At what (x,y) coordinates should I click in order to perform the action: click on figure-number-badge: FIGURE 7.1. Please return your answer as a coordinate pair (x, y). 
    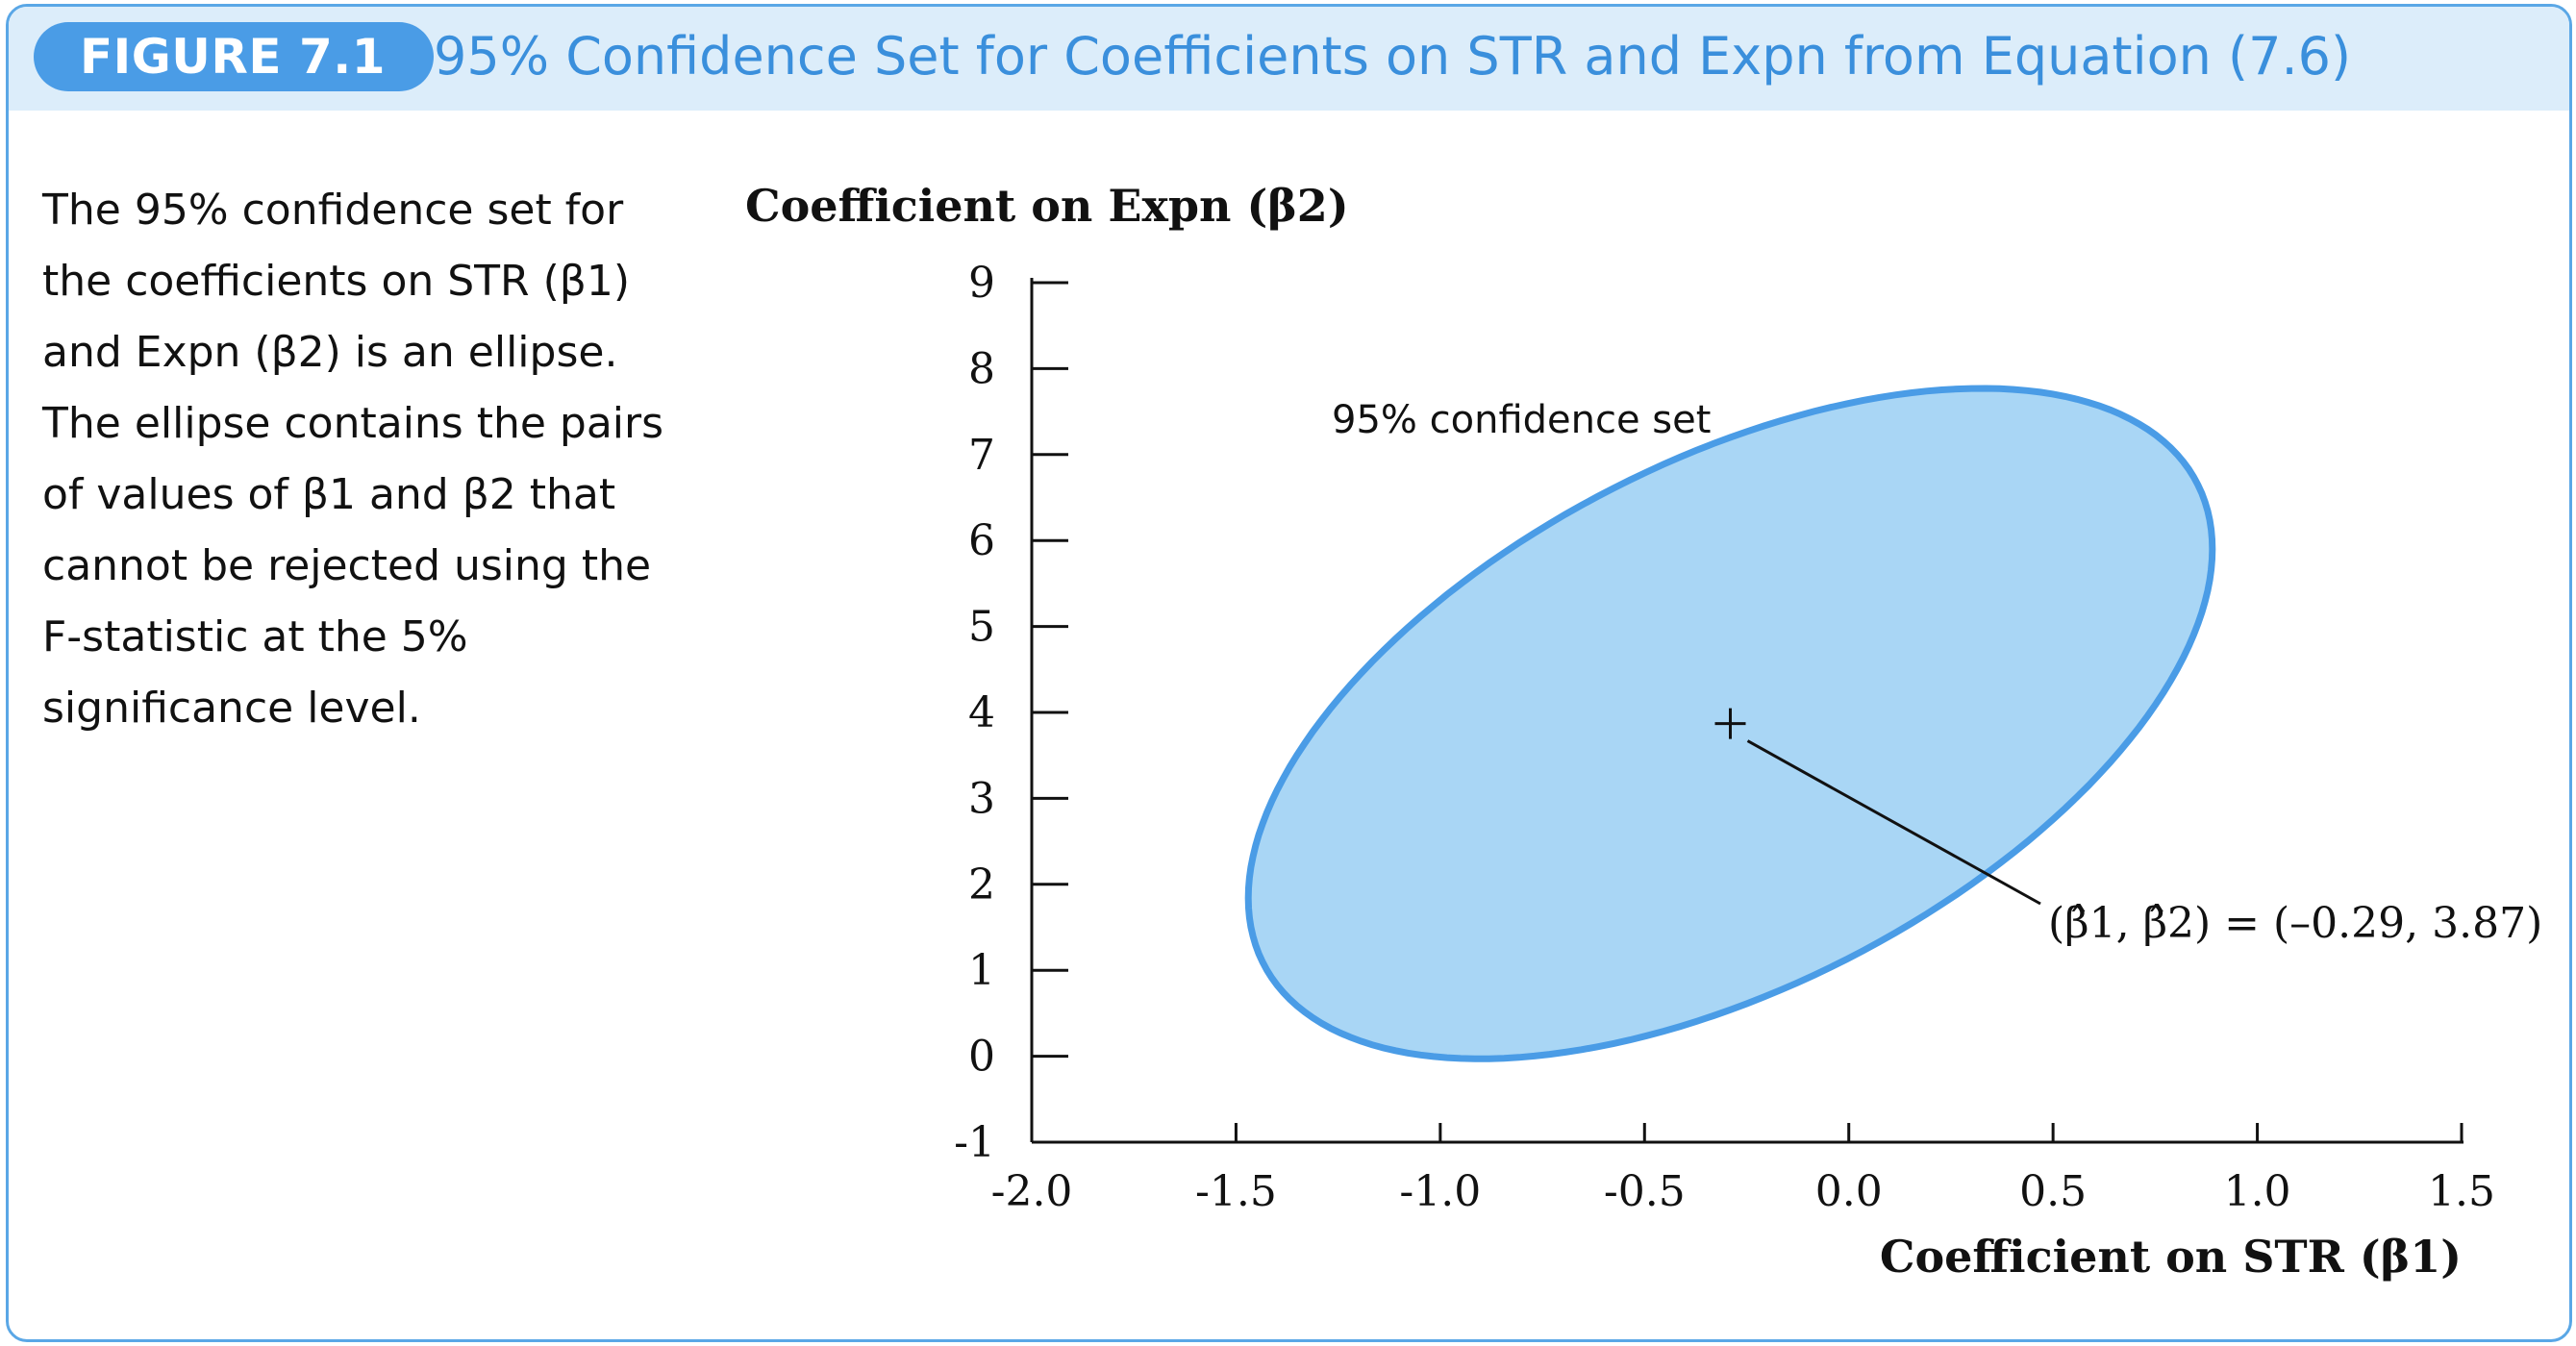
    Looking at the image, I should click on (234, 56).